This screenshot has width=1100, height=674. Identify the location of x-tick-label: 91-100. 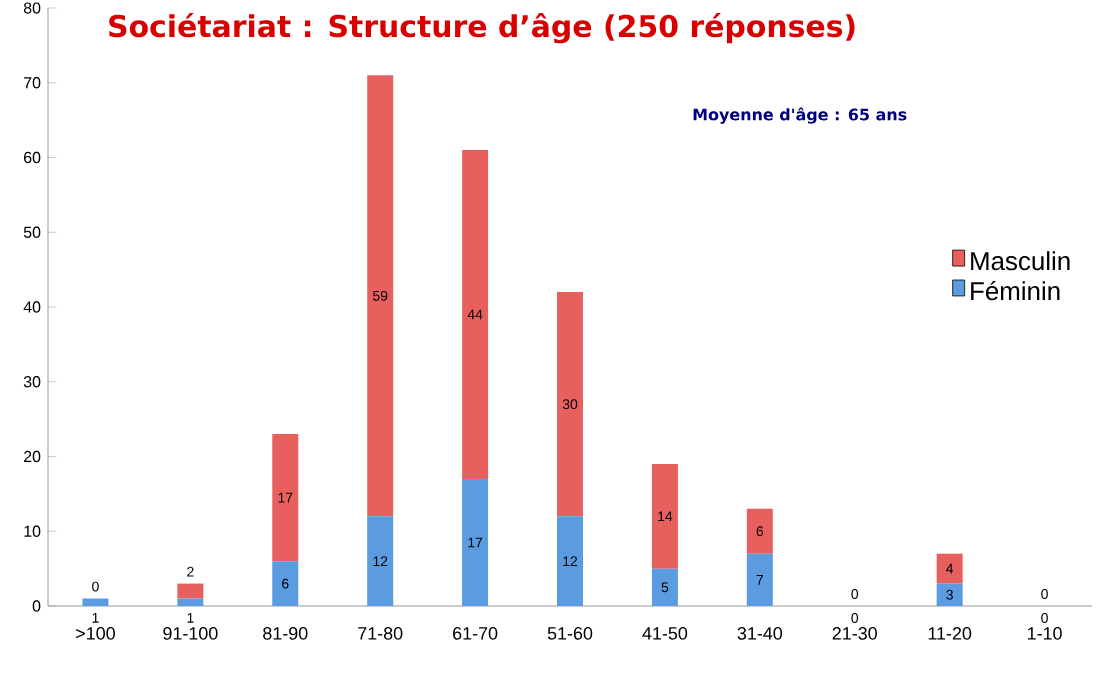
(190, 633).